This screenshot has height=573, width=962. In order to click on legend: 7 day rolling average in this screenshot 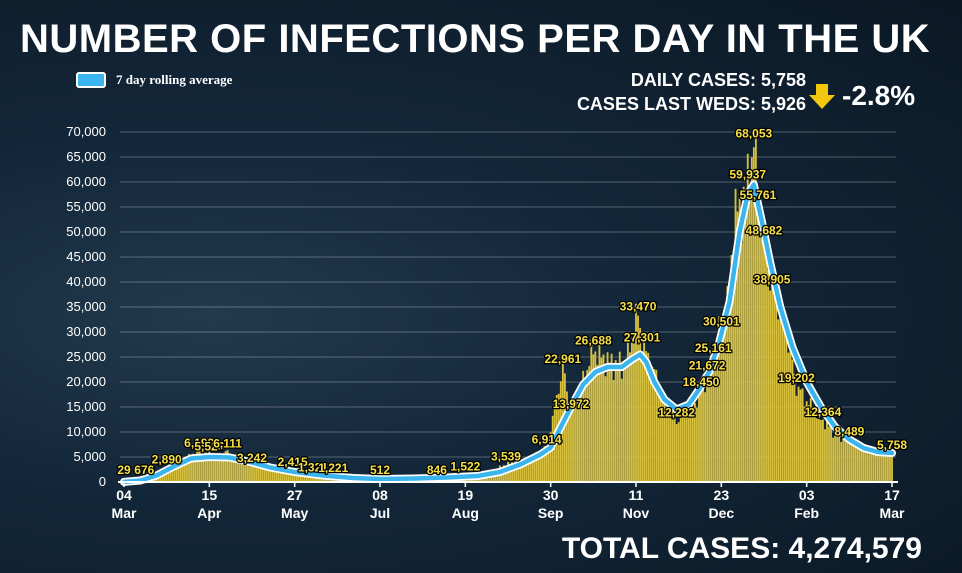, I will do `click(154, 80)`.